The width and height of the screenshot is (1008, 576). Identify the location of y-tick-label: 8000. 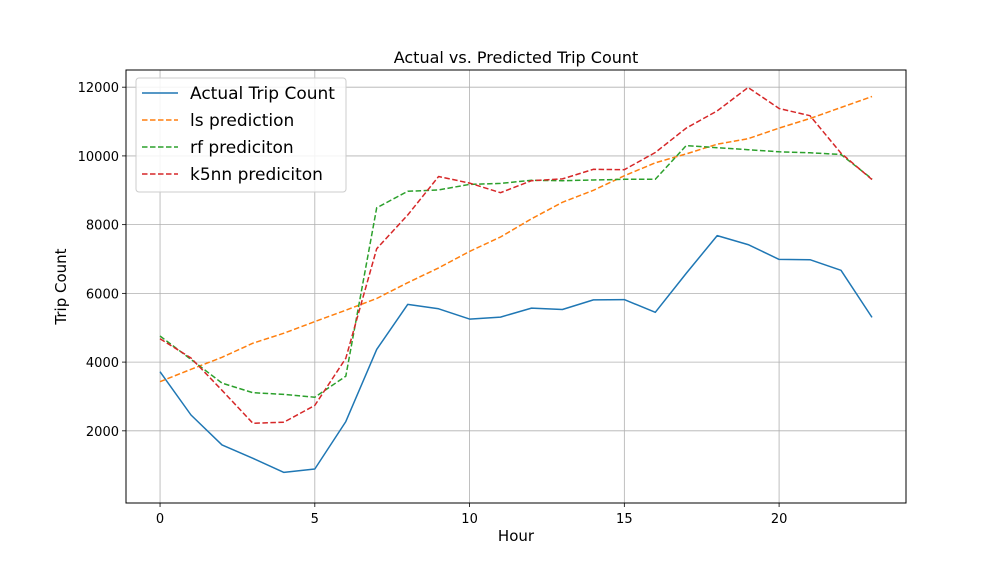
(102, 226).